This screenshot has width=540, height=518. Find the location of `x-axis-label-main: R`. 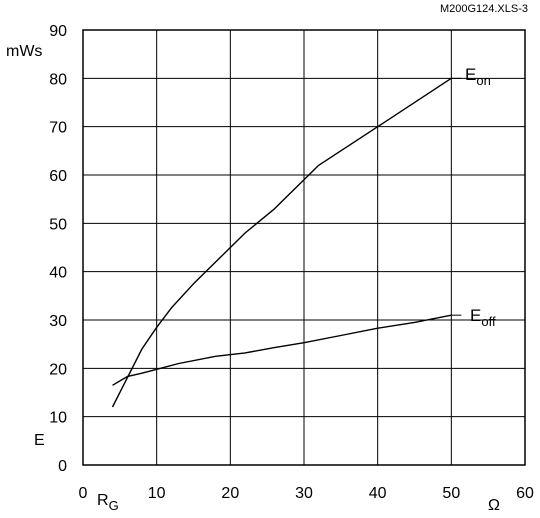

x-axis-label-main: R is located at coordinates (103, 500).